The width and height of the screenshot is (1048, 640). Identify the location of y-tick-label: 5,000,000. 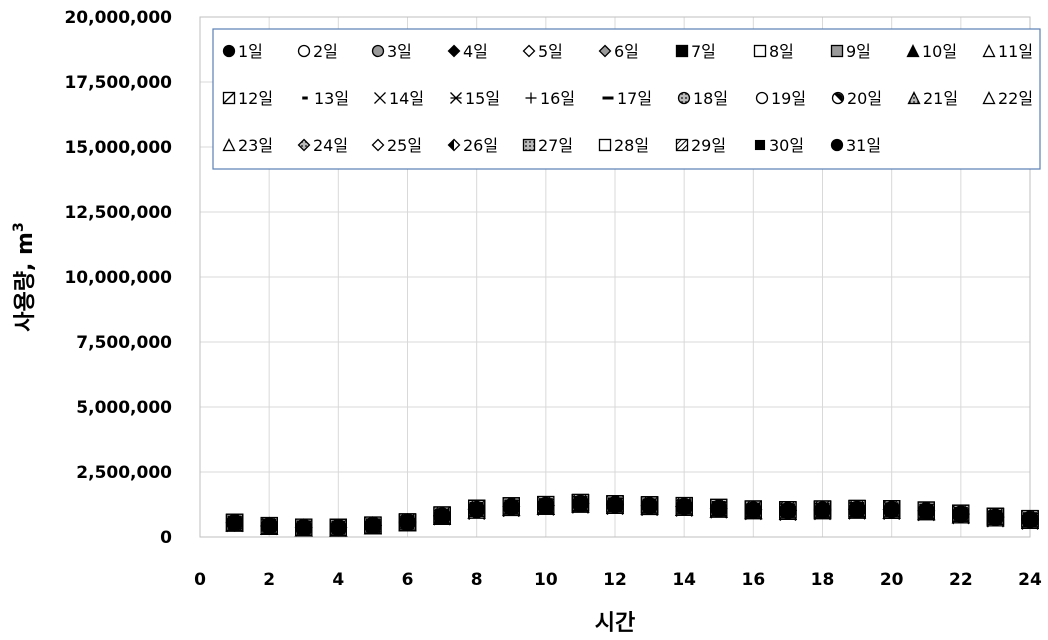
(124, 408).